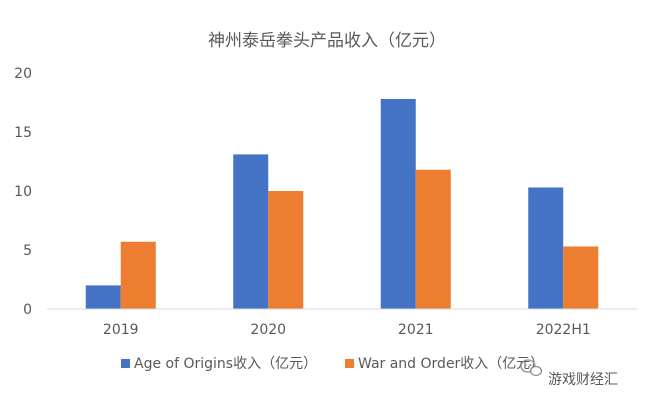  I want to click on watermark-text: 游戏财经汇, so click(583, 380).